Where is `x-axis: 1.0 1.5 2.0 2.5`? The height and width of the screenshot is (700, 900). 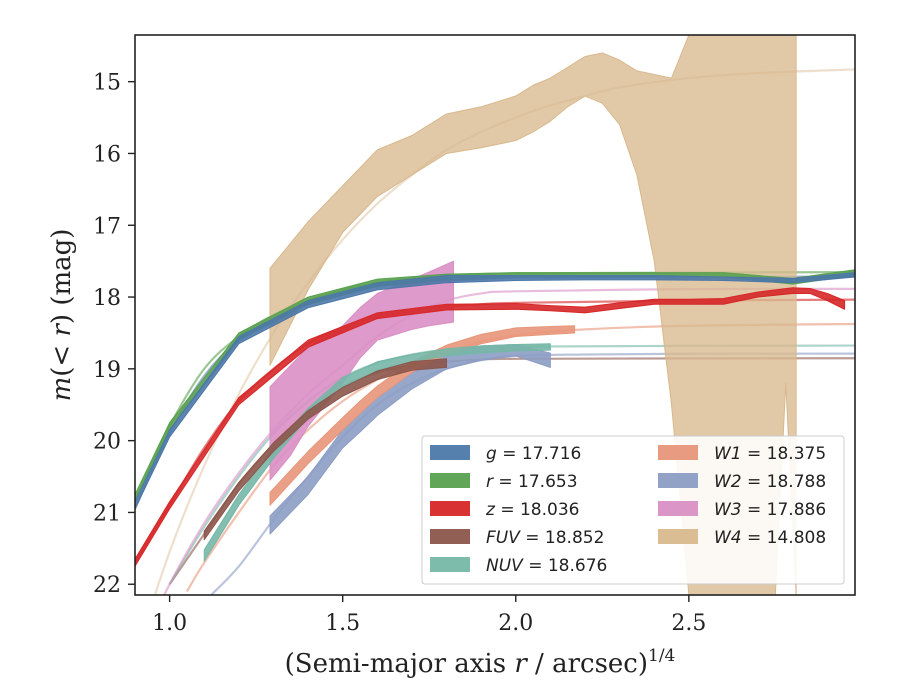
x-axis: 1.0 1.5 2.0 2.5 is located at coordinates (429, 615).